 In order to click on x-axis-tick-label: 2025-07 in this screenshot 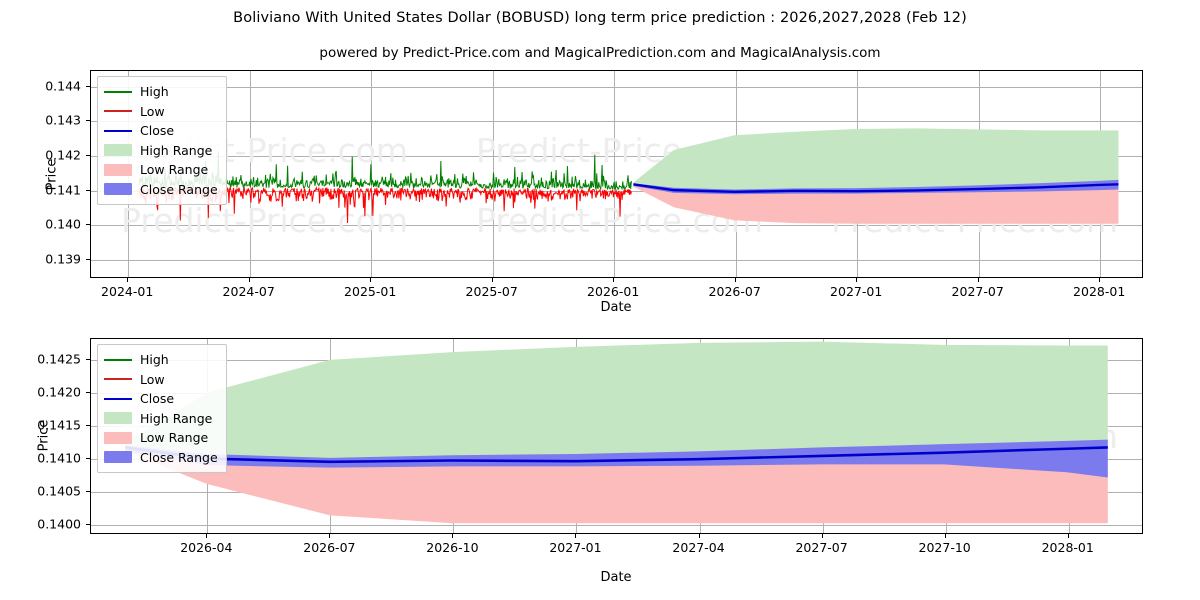, I will do `click(491, 291)`.